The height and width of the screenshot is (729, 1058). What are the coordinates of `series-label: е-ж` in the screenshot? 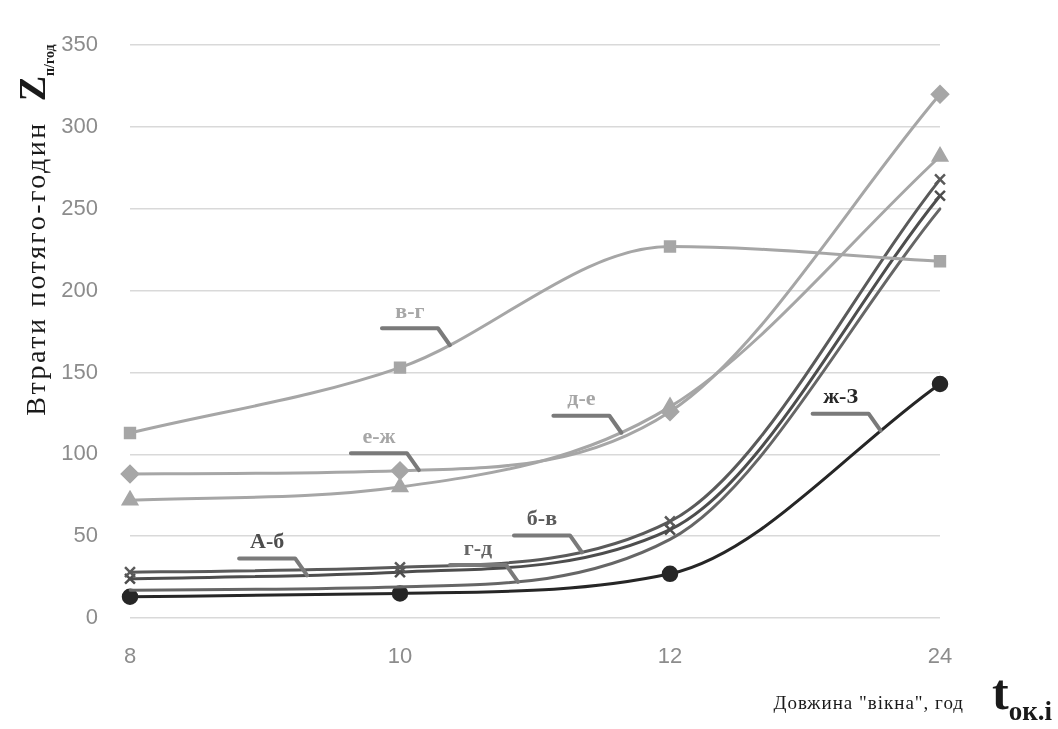 It's located at (379, 435).